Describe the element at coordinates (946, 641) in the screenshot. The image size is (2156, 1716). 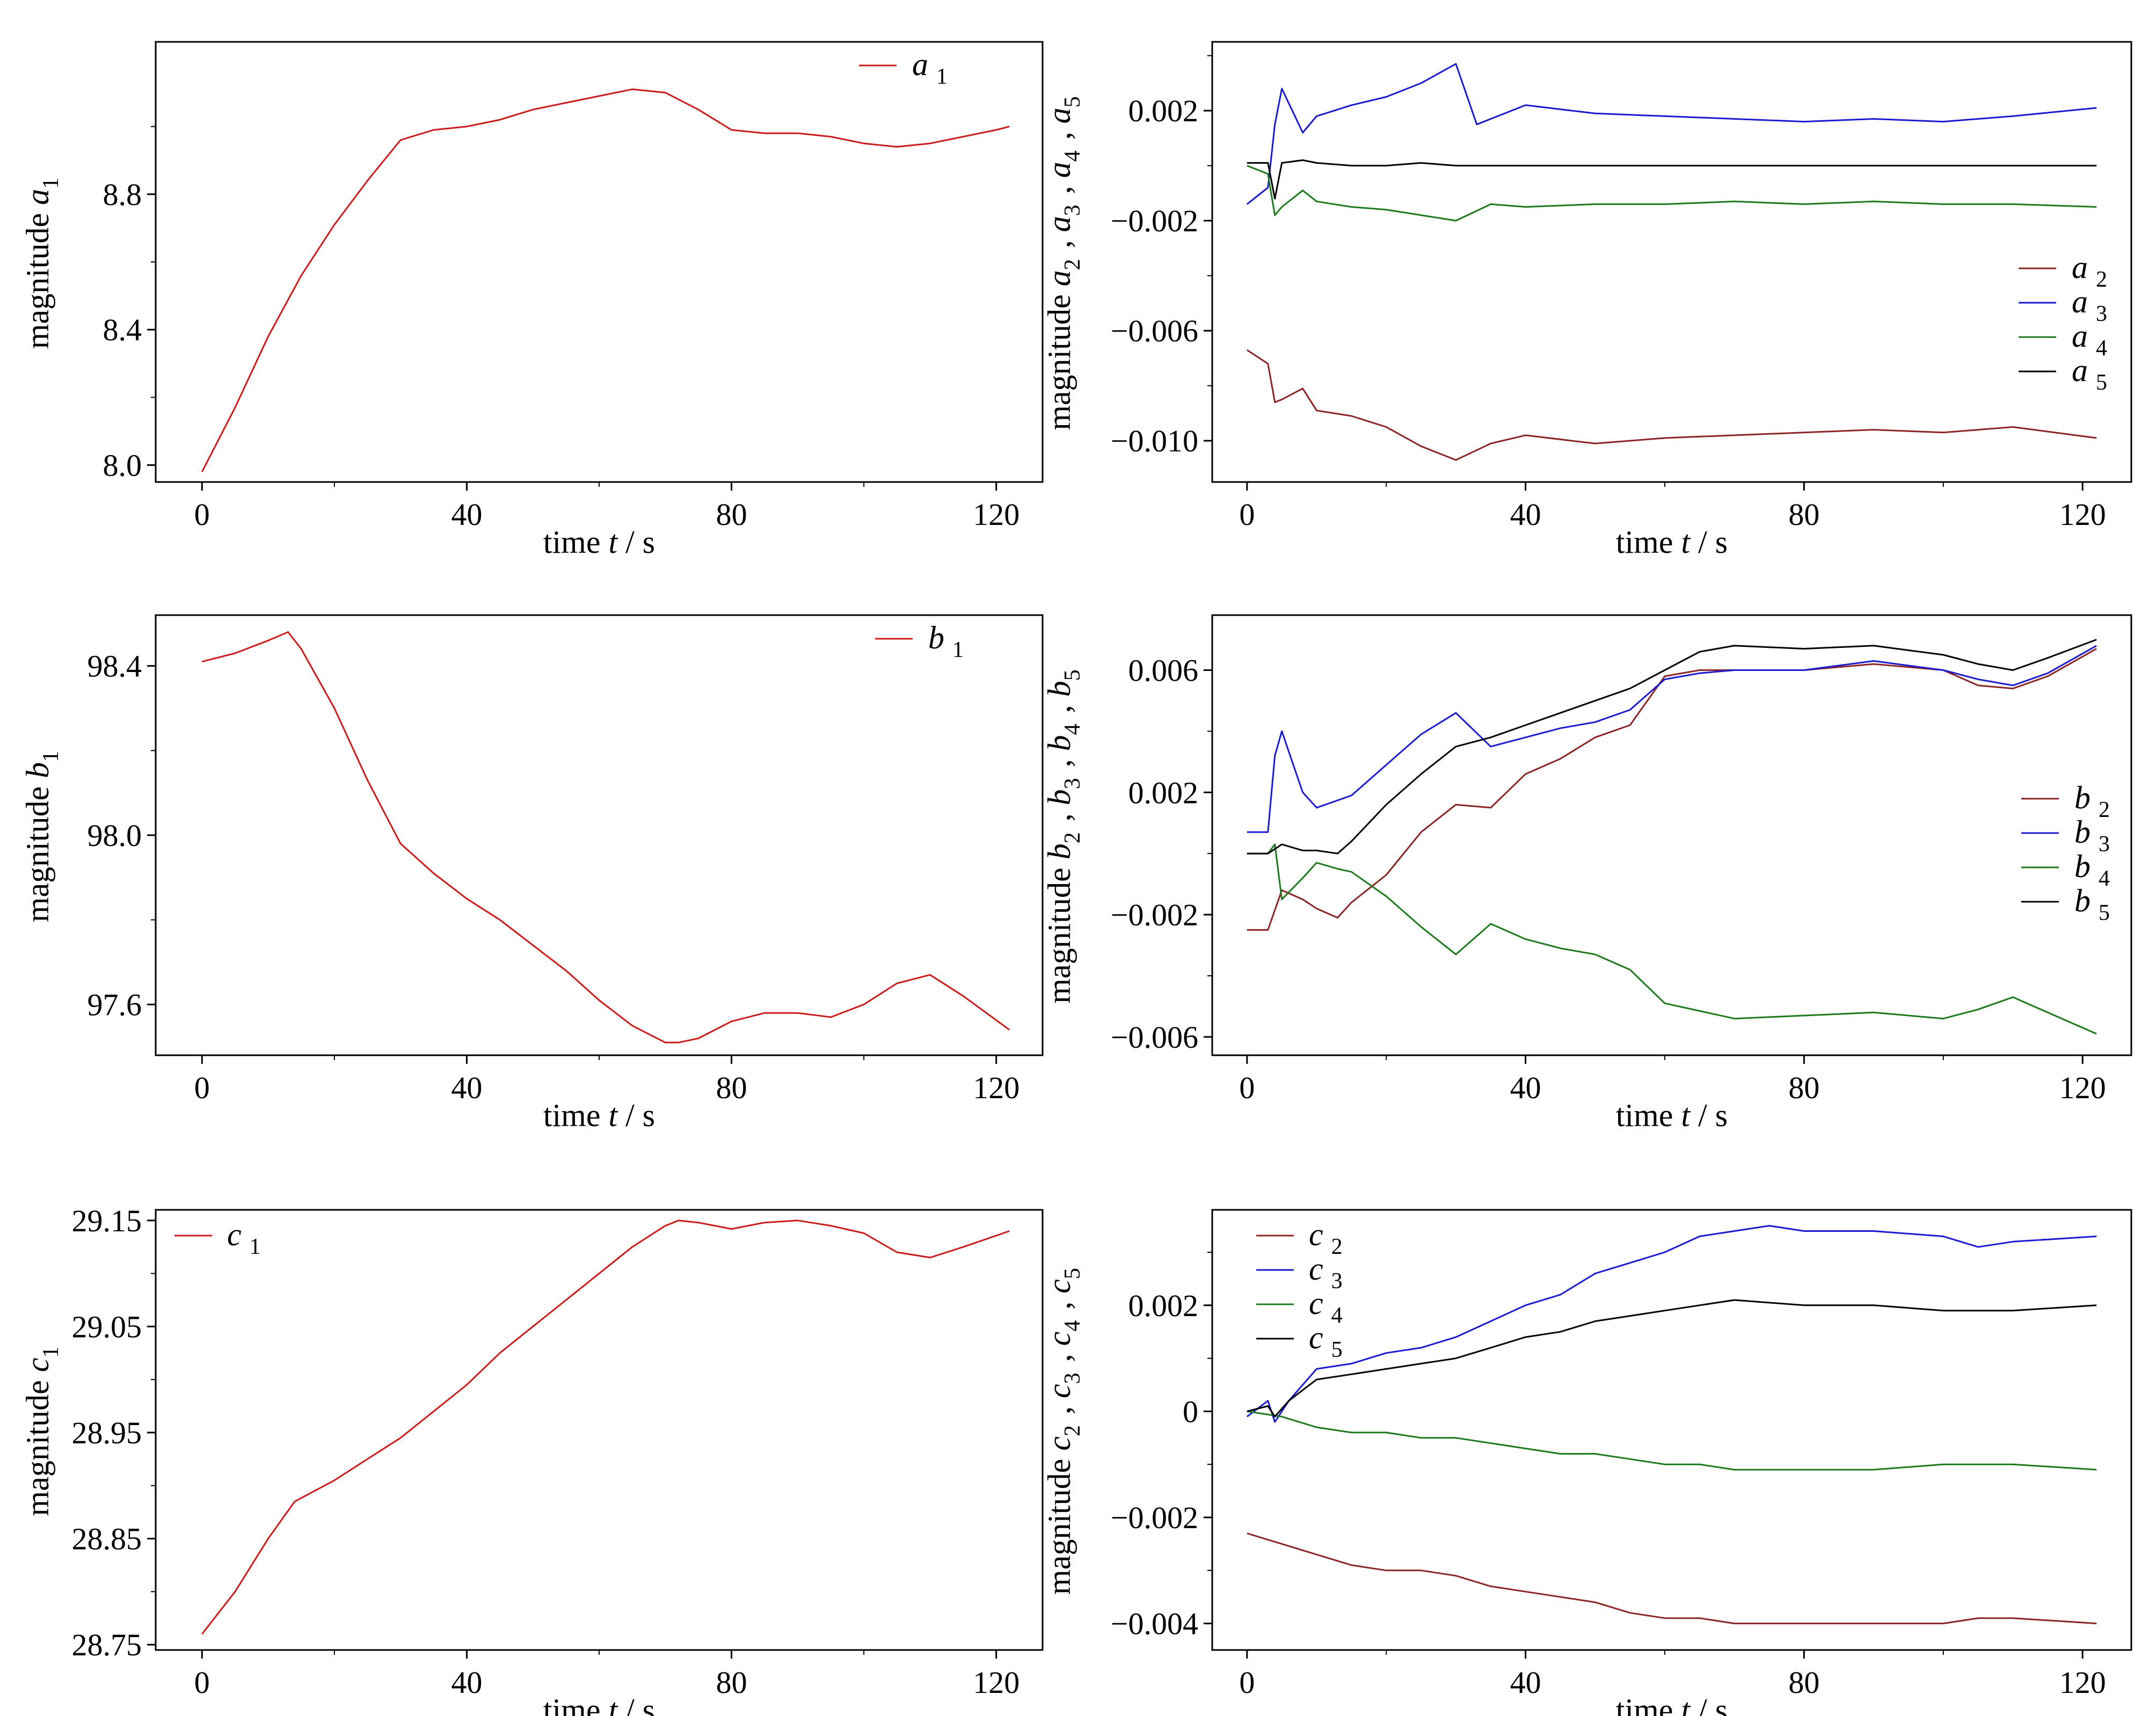
I see `legend-label-b1: b 1` at that location.